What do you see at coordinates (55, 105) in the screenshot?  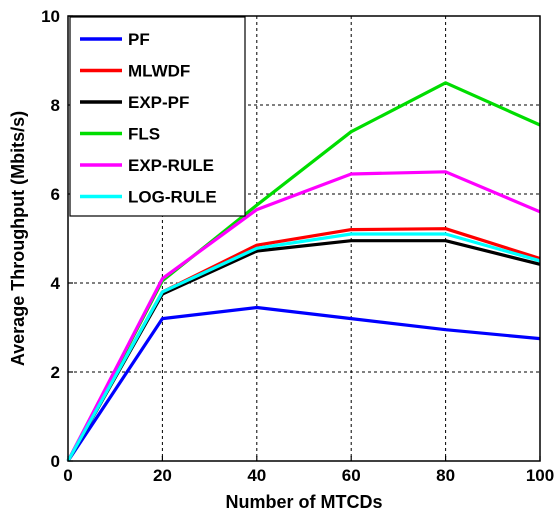 I see `y-tick-label: 8` at bounding box center [55, 105].